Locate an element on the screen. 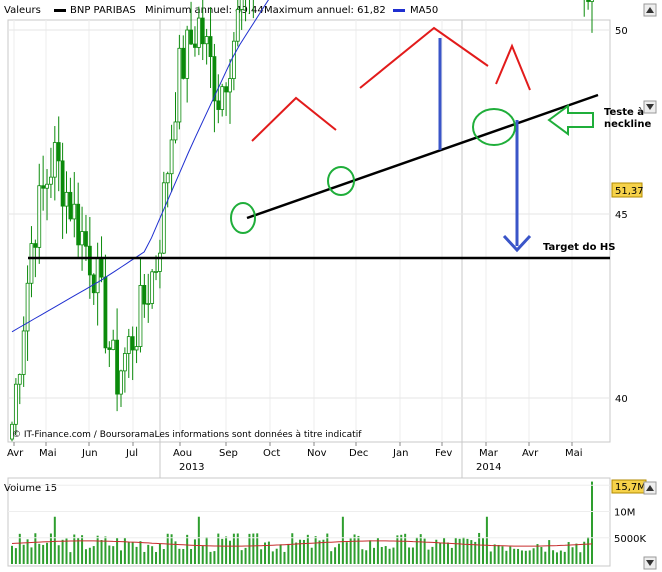  max-annual: Maximum annuel: 61,82 is located at coordinates (325, 10).